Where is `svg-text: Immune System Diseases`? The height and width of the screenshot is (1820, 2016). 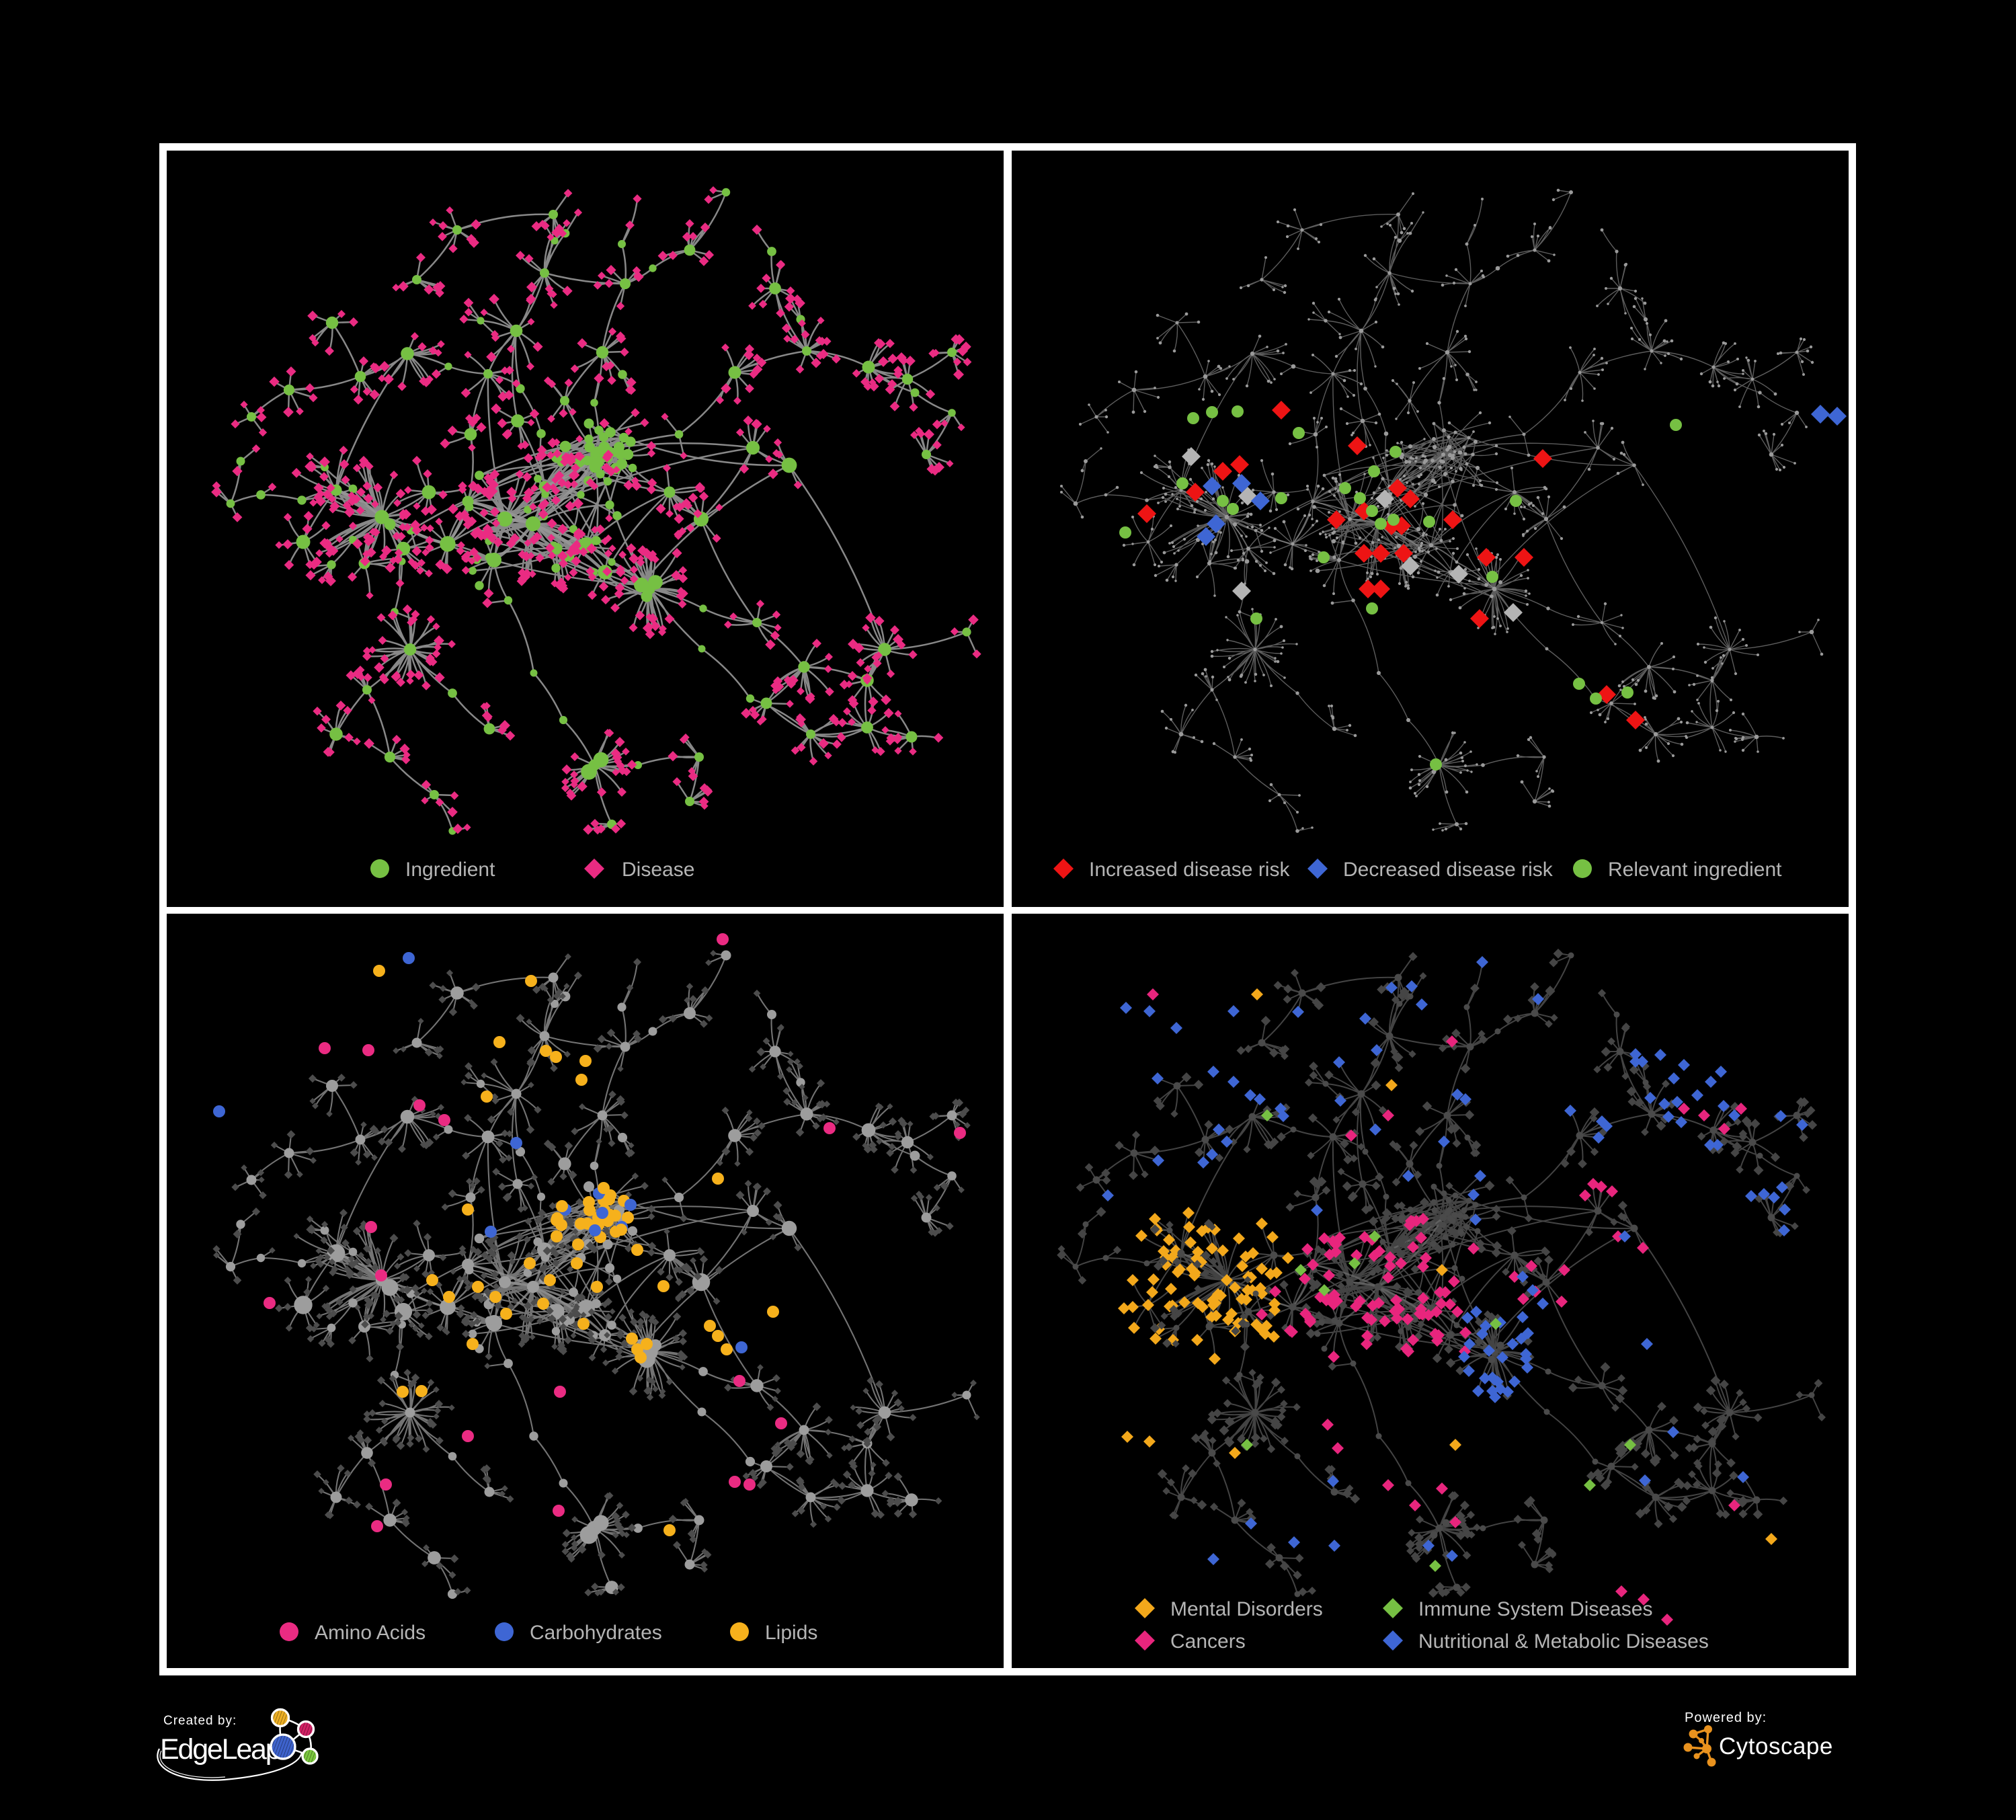
svg-text: Immune System Diseases is located at coordinates (1535, 1609).